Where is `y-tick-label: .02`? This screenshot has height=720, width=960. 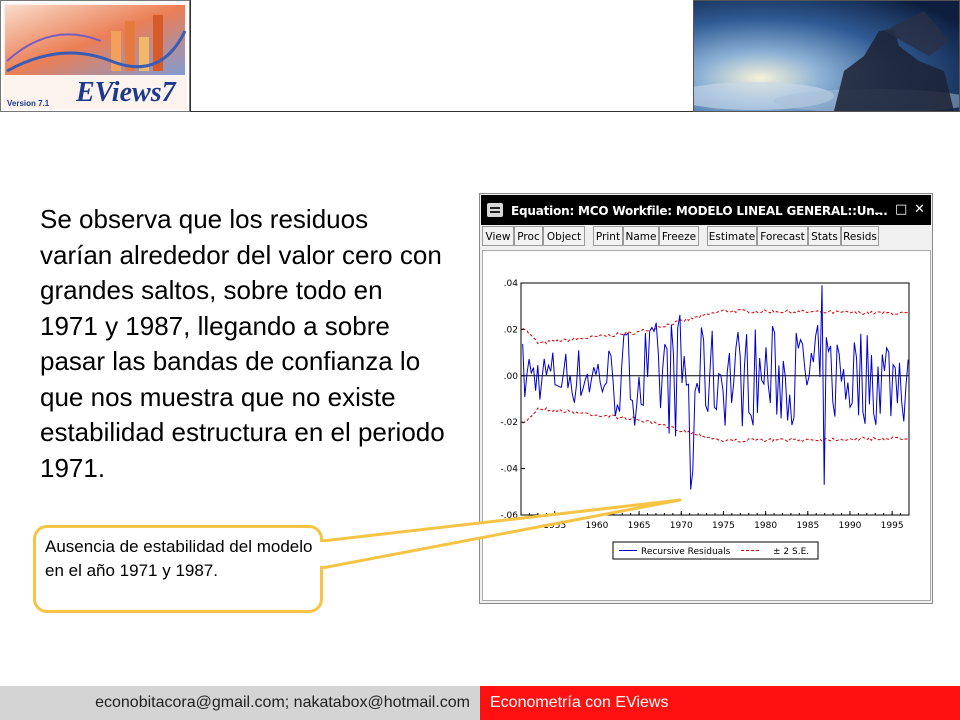 y-tick-label: .02 is located at coordinates (511, 330).